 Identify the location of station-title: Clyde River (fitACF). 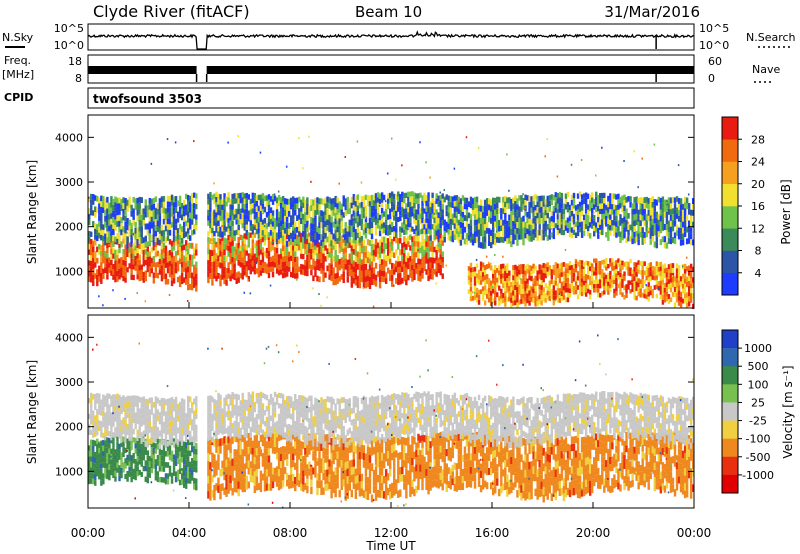
(171, 11).